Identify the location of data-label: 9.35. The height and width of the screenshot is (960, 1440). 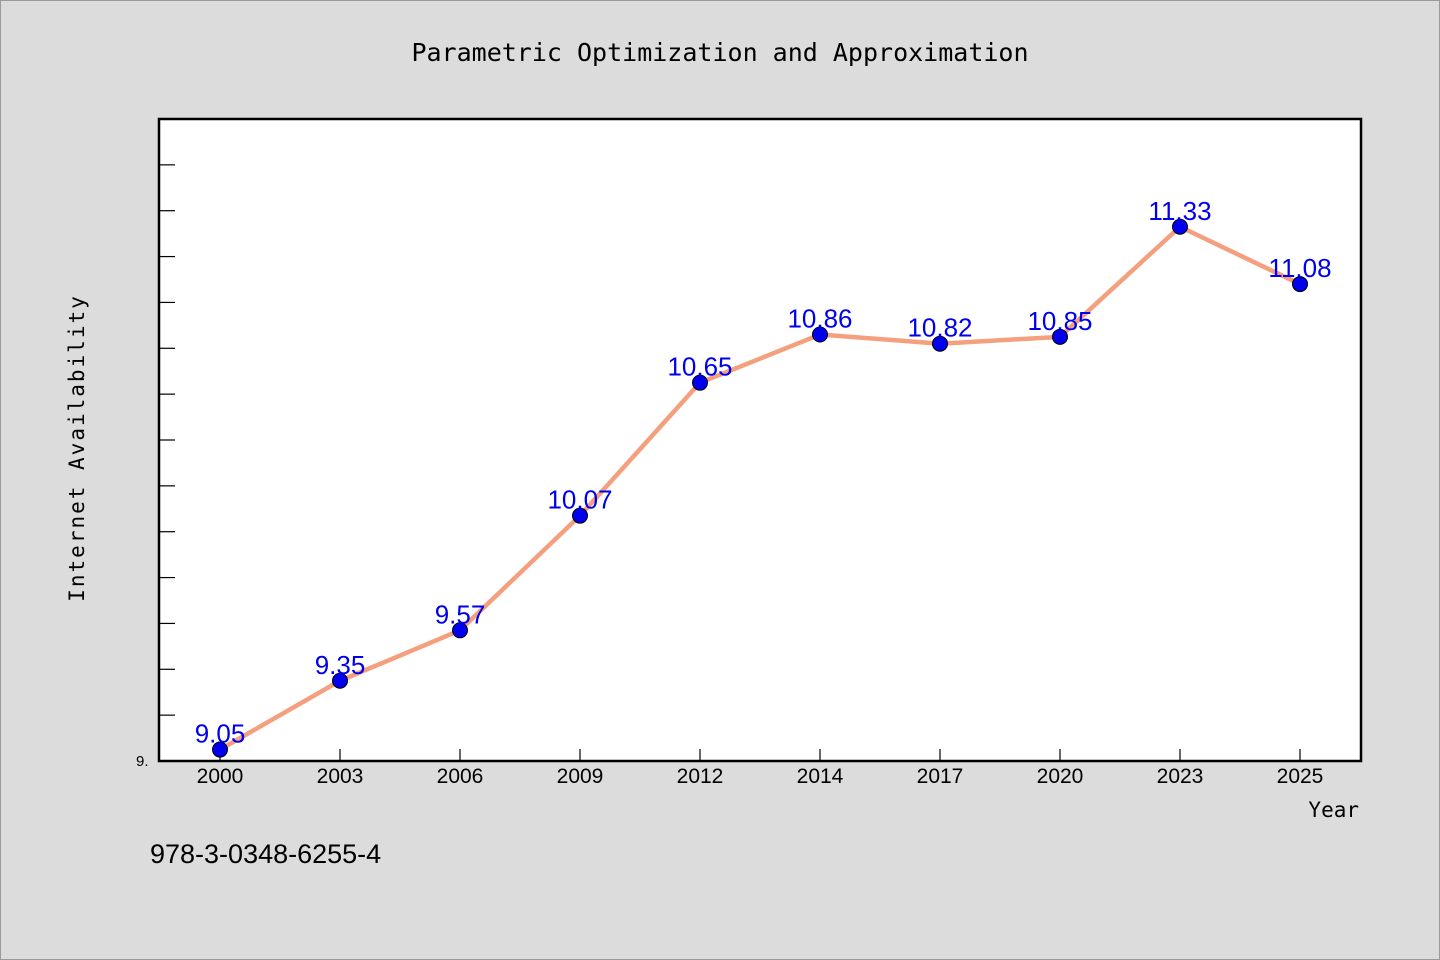
(340, 665).